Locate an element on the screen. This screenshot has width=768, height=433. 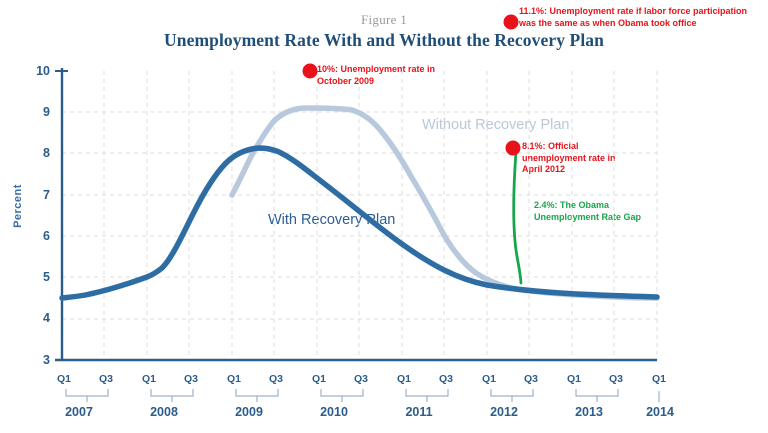
marker-dot-april-2012 is located at coordinates (513, 148).